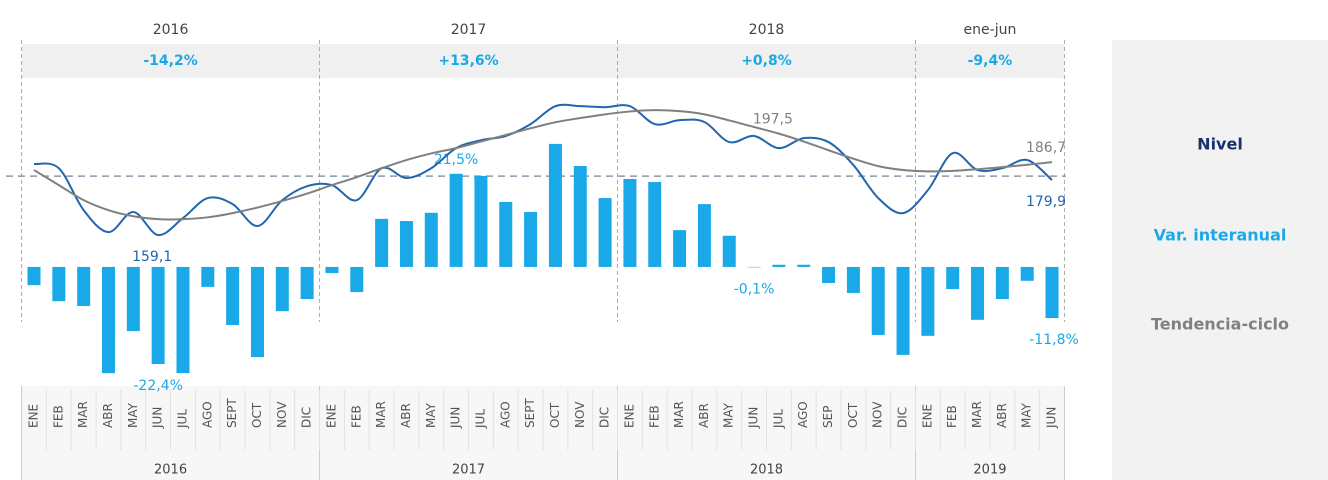  Describe the element at coordinates (469, 30) in the screenshot. I see `period-label: 2017` at that location.